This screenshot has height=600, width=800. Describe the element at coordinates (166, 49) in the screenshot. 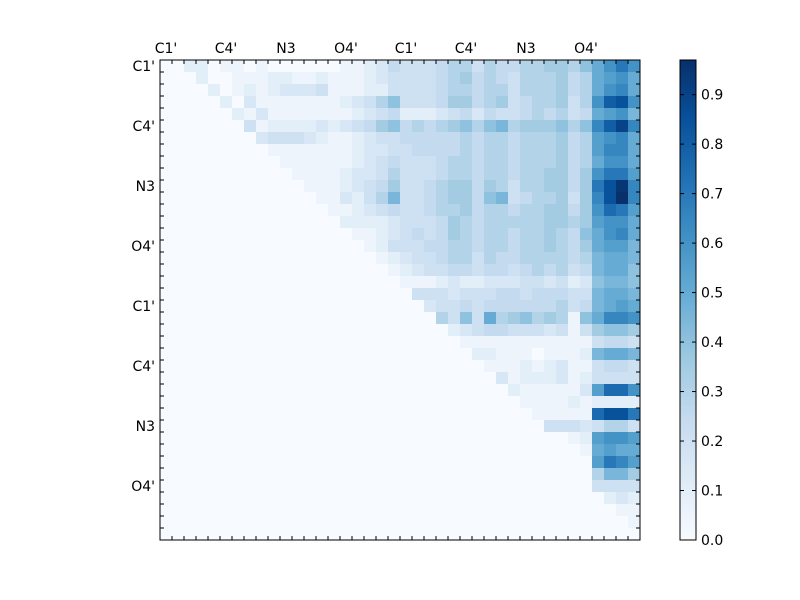

I see `col-tick-label: C1'` at that location.